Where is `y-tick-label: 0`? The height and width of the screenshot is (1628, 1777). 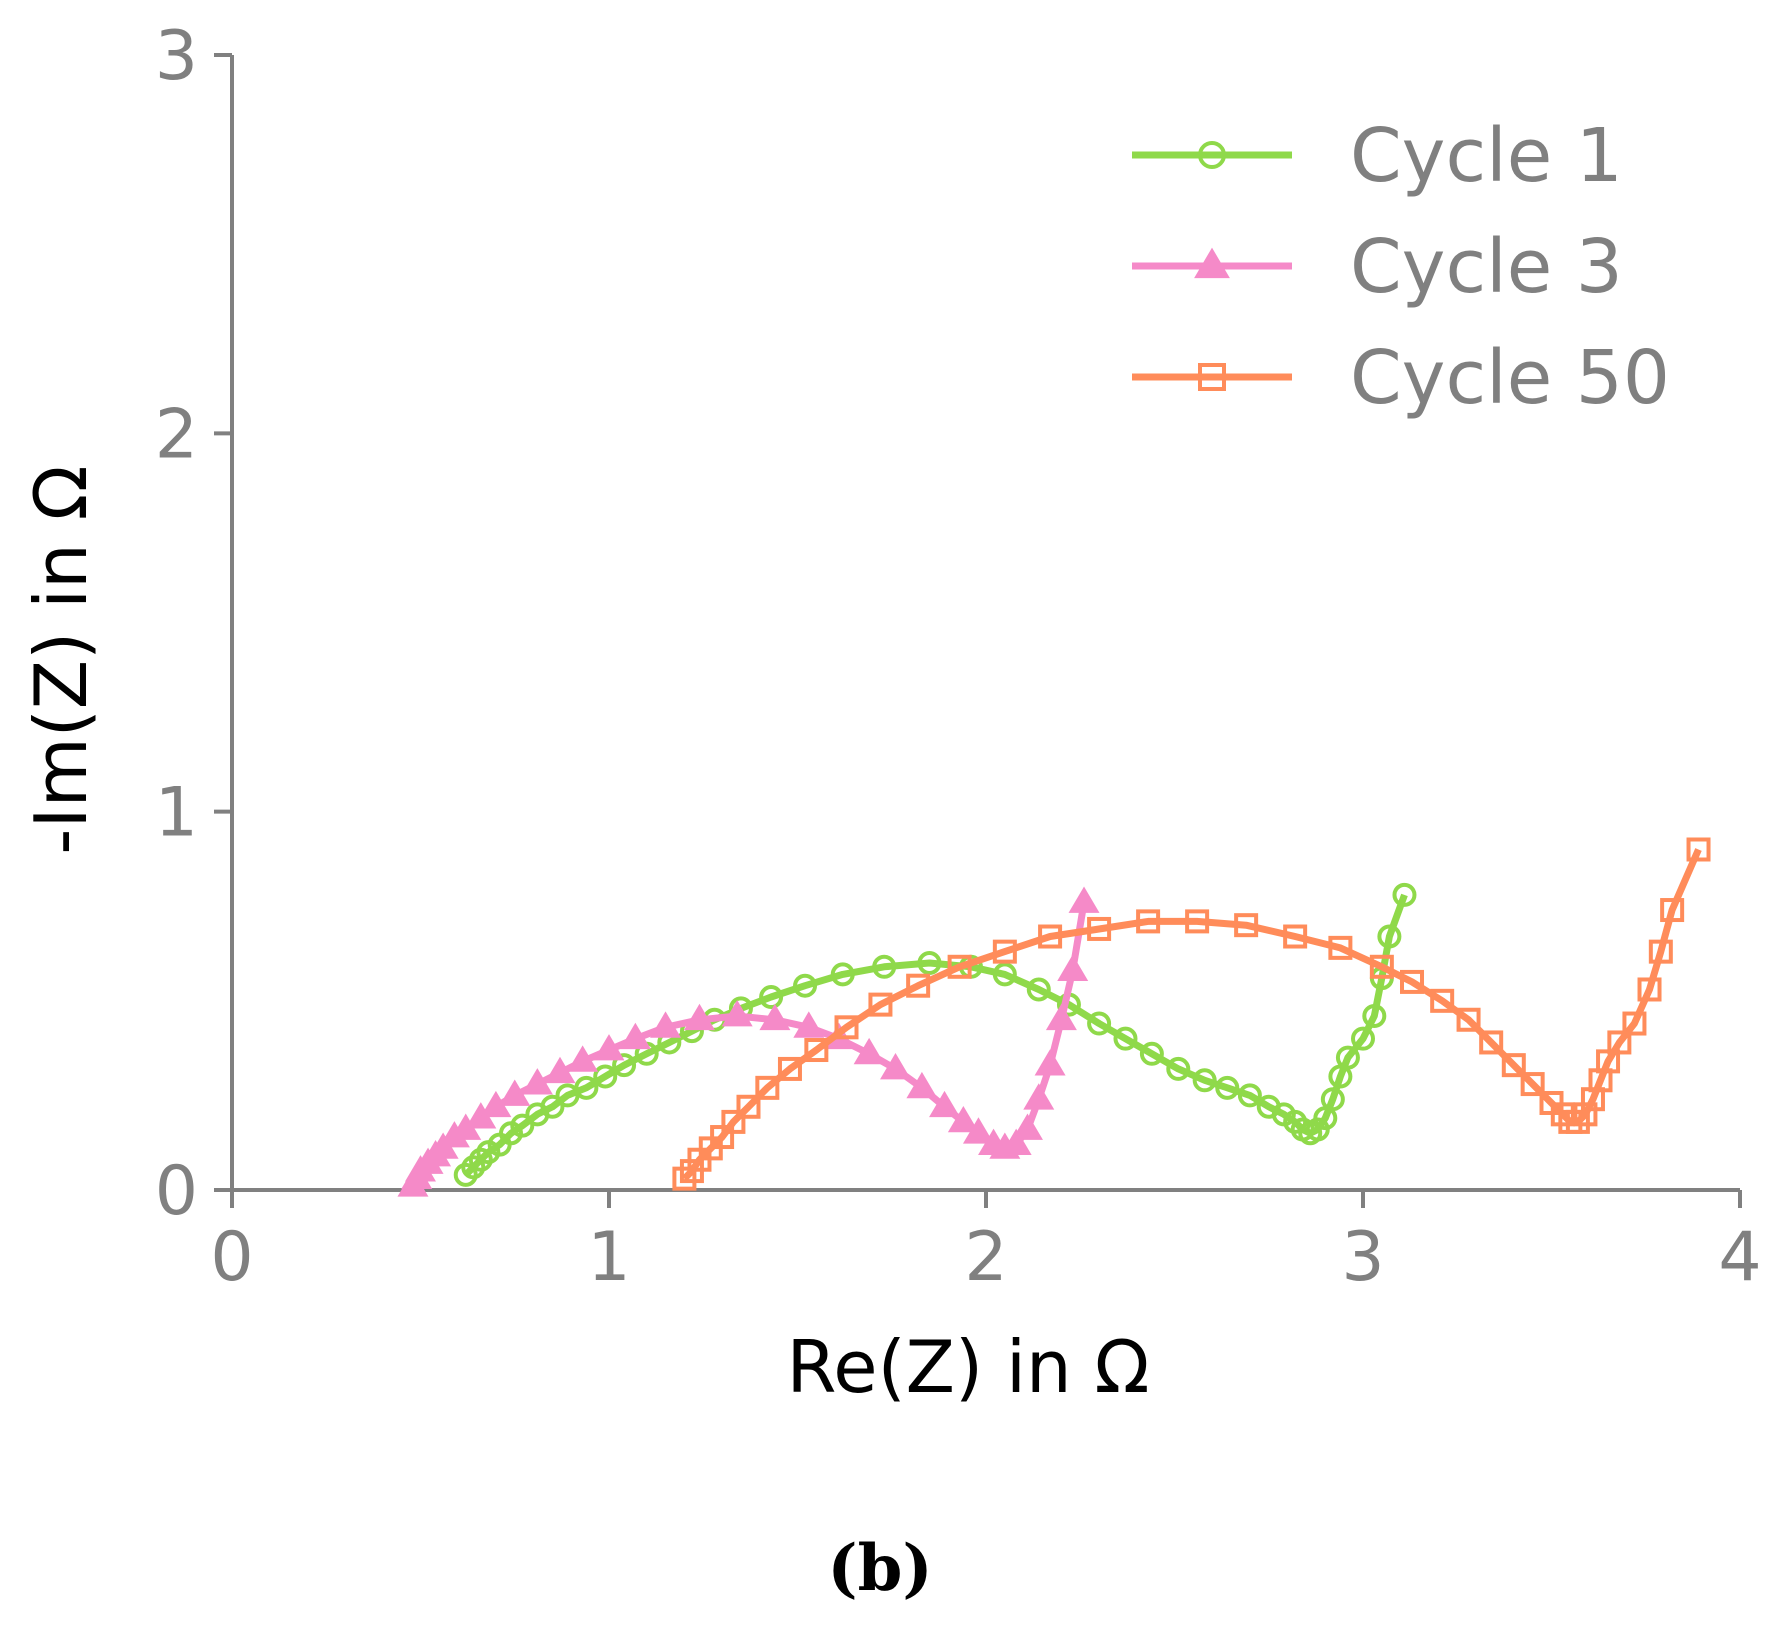
y-tick-label: 0 is located at coordinates (176, 1191).